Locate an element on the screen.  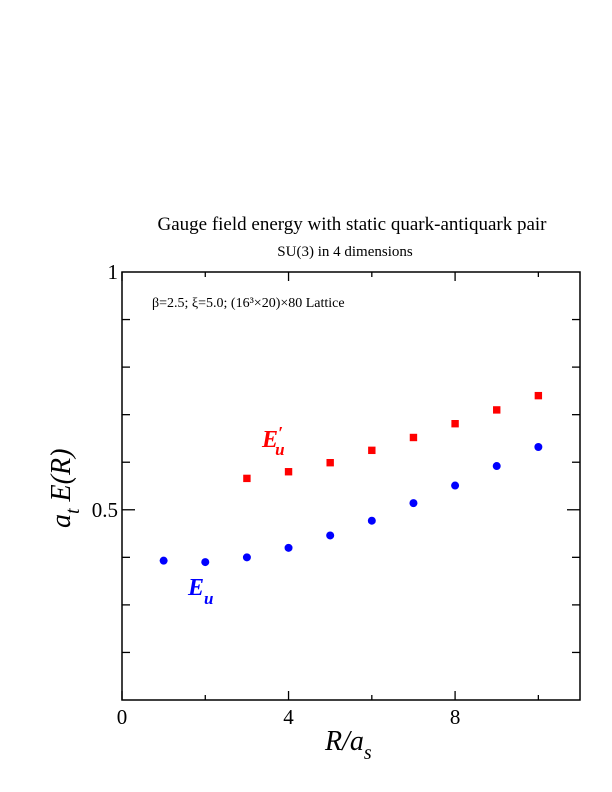
lattice-annotation: β=2.5; ξ=5.0; (16³×20)×80 Lattice is located at coordinates (248, 303).